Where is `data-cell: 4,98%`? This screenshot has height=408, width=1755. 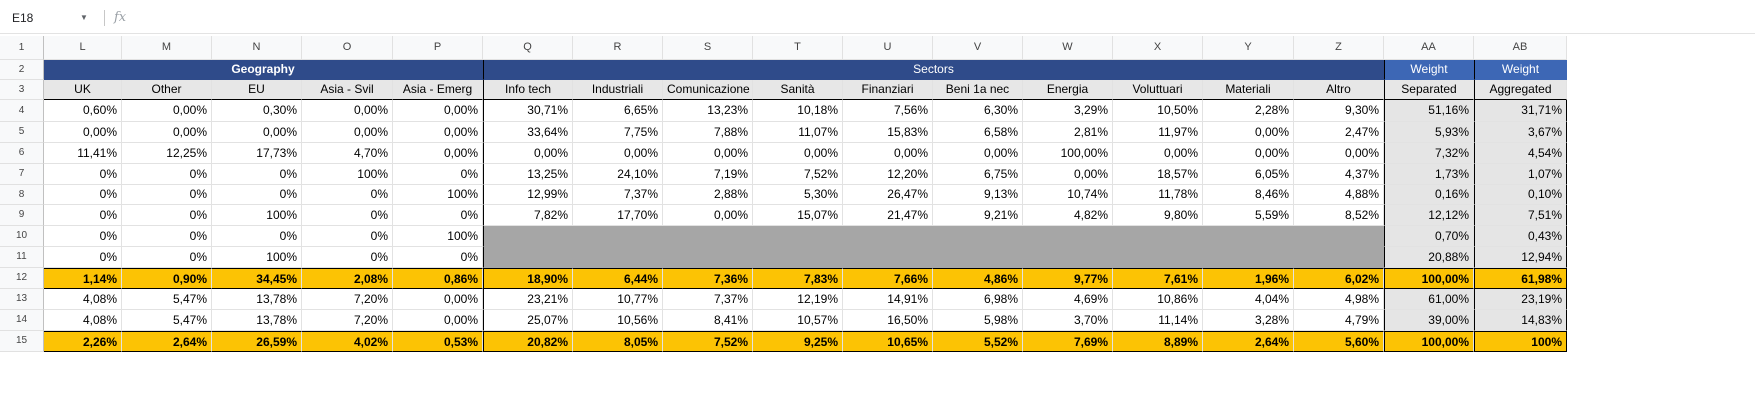
data-cell: 4,98% is located at coordinates (1339, 299).